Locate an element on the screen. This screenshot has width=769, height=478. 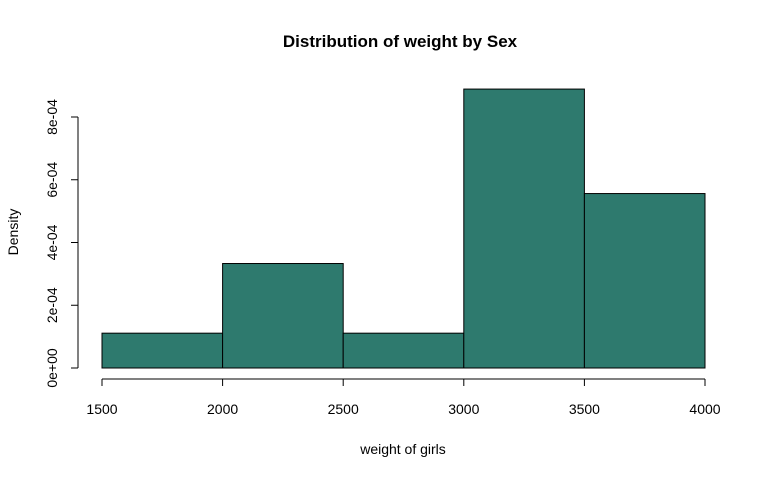
y-tick-label: 0e+00 is located at coordinates (52, 368).